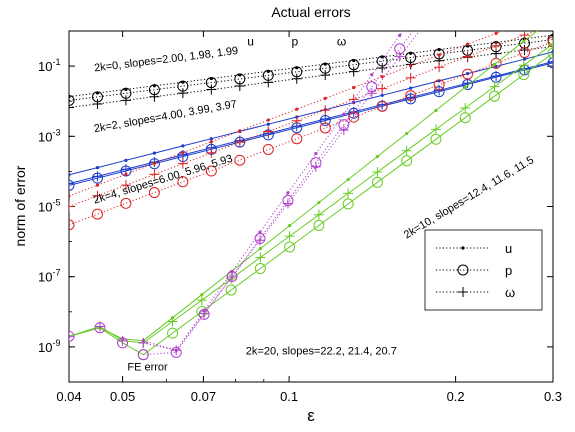  Describe the element at coordinates (463, 292) in the screenshot. I see `legend-marker` at that location.